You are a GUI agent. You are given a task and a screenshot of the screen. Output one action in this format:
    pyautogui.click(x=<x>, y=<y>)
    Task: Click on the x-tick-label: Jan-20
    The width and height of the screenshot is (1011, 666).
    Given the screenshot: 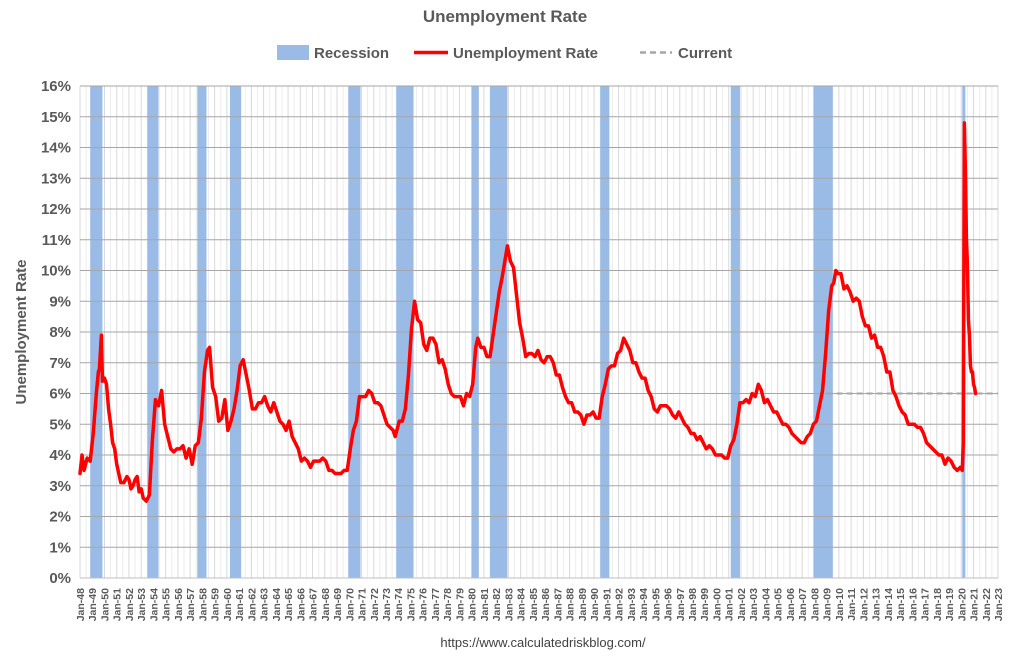 What is the action you would take?
    pyautogui.click(x=962, y=604)
    